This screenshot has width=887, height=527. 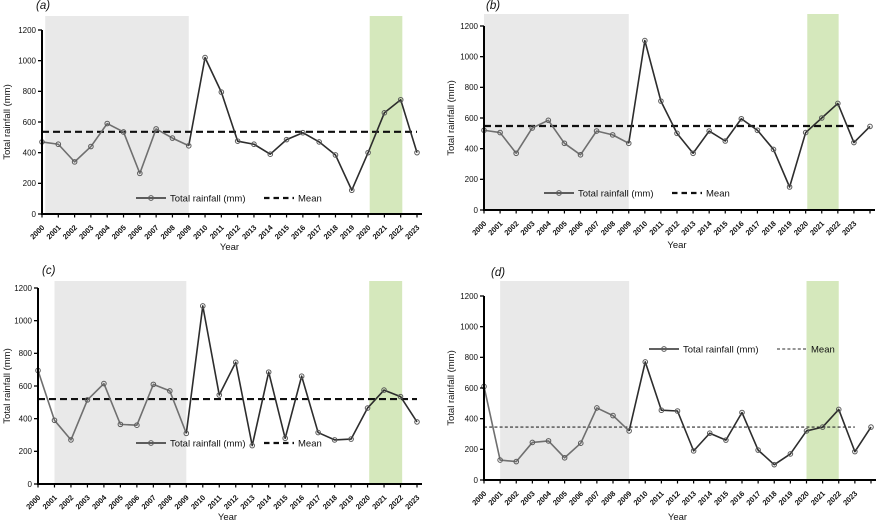 What do you see at coordinates (149, 502) in the screenshot?
I see `x-tick-label: 2007` at bounding box center [149, 502].